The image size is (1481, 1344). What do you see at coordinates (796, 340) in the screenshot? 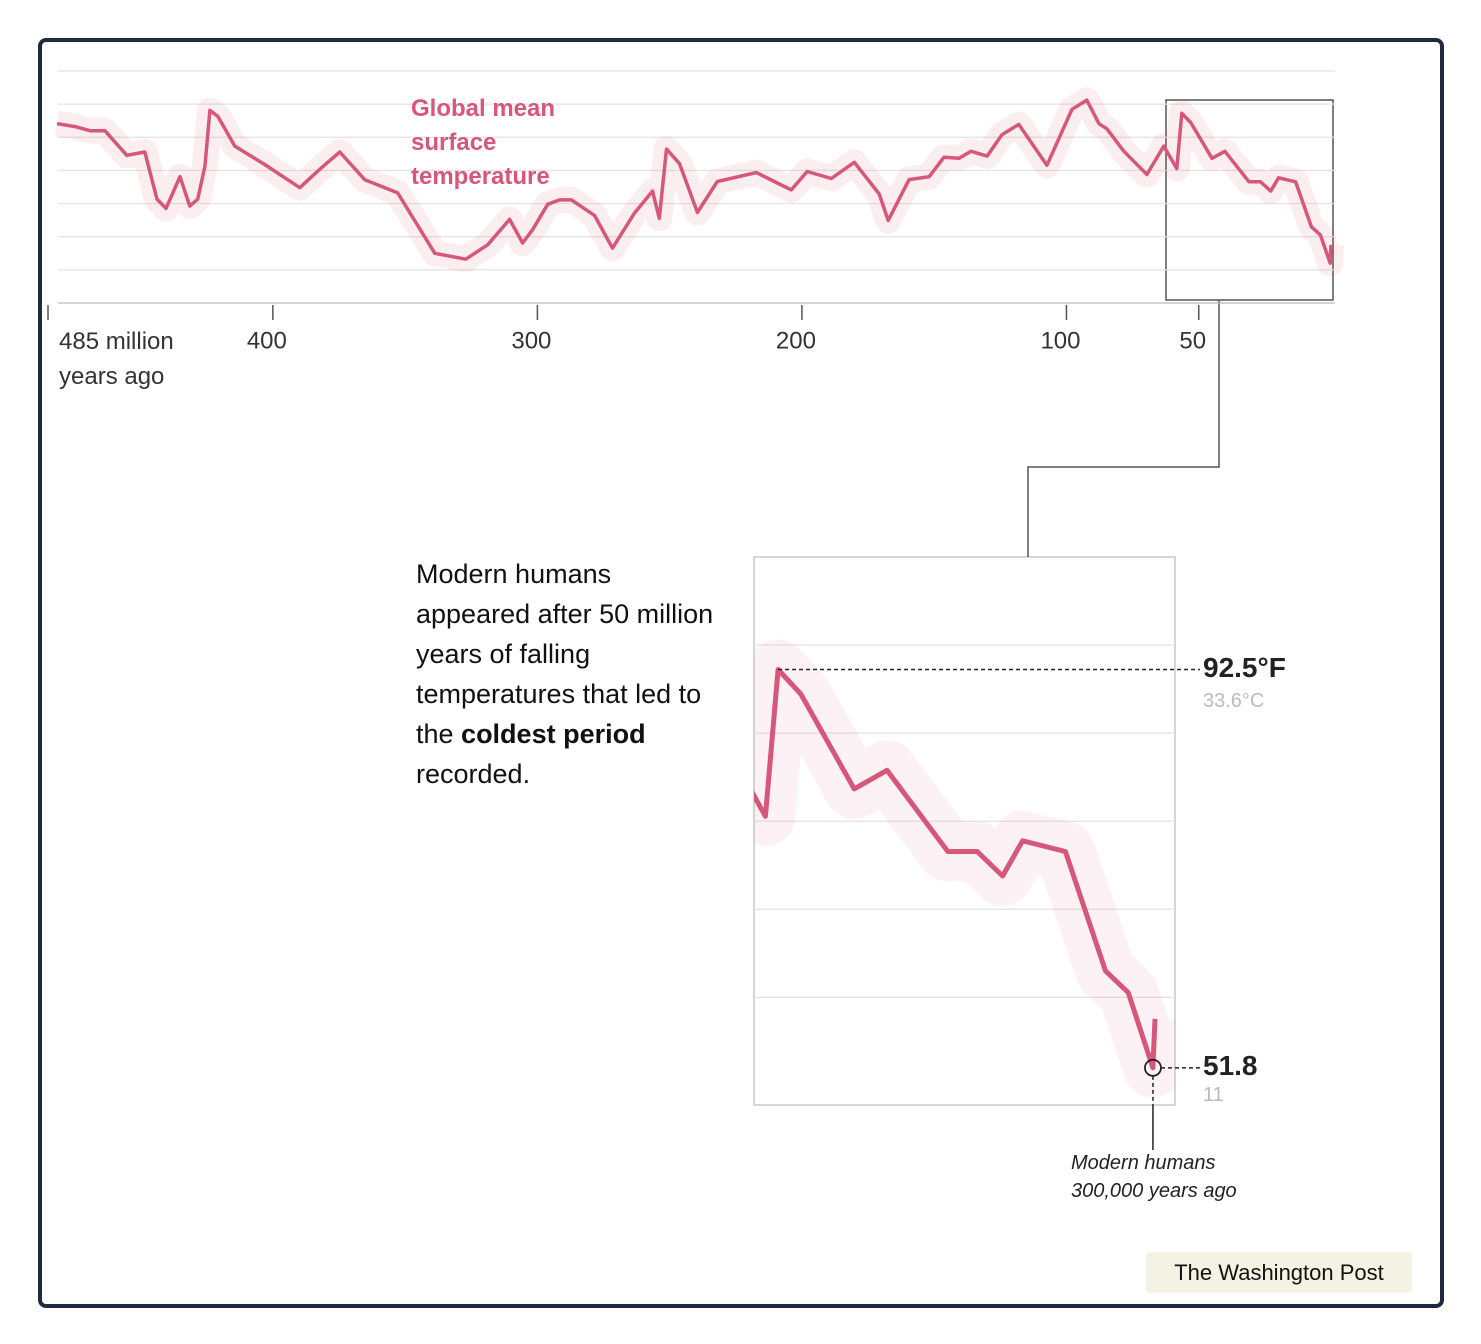
I see `x-tick-label: 200` at bounding box center [796, 340].